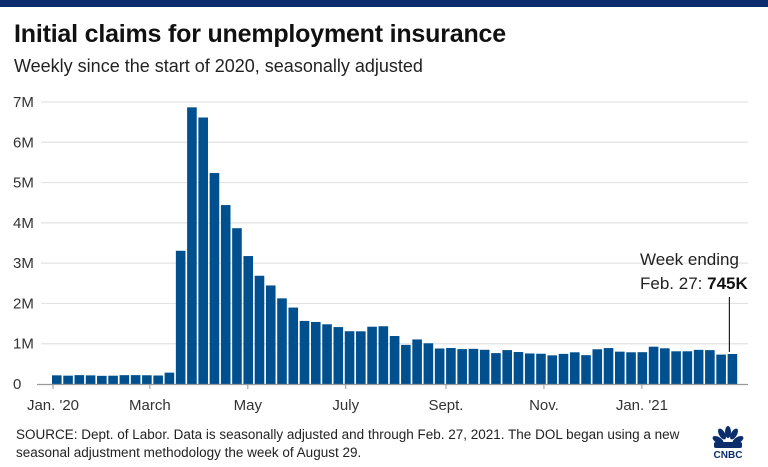  Describe the element at coordinates (674, 283) in the screenshot. I see `annotation-date: Feb. 27:` at that location.